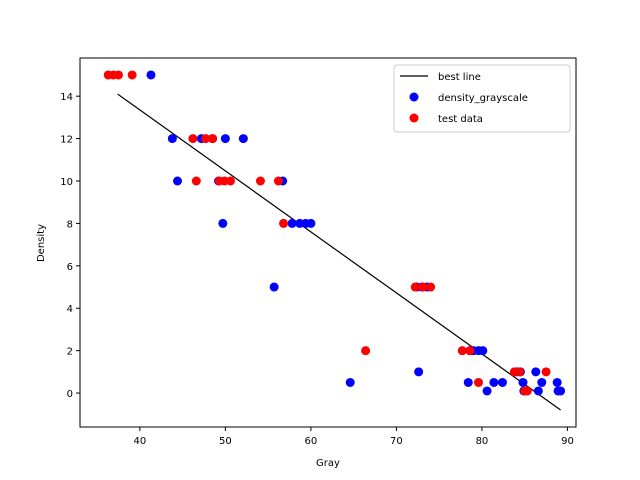 This screenshot has width=640, height=480. I want to click on legend-label-best-line: best line, so click(459, 77).